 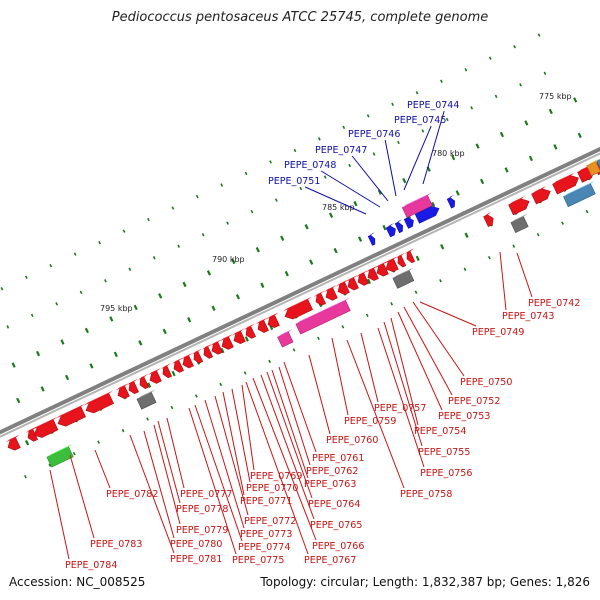 I want to click on gene-label: PEPE_0754, so click(x=440, y=431).